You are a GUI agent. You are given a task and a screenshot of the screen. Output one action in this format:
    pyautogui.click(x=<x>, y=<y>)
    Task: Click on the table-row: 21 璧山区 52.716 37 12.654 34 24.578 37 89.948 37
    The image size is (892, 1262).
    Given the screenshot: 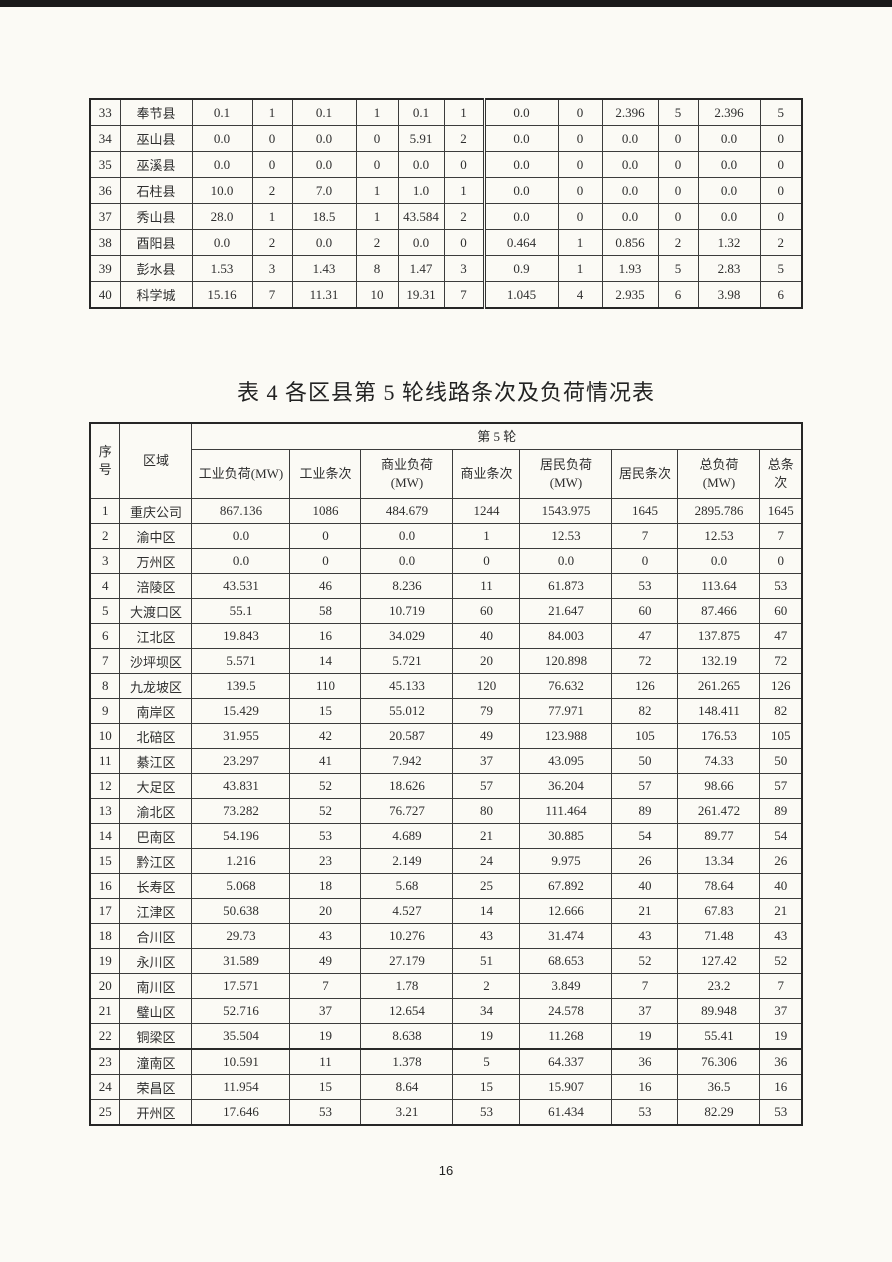 What is the action you would take?
    pyautogui.click(x=446, y=1011)
    